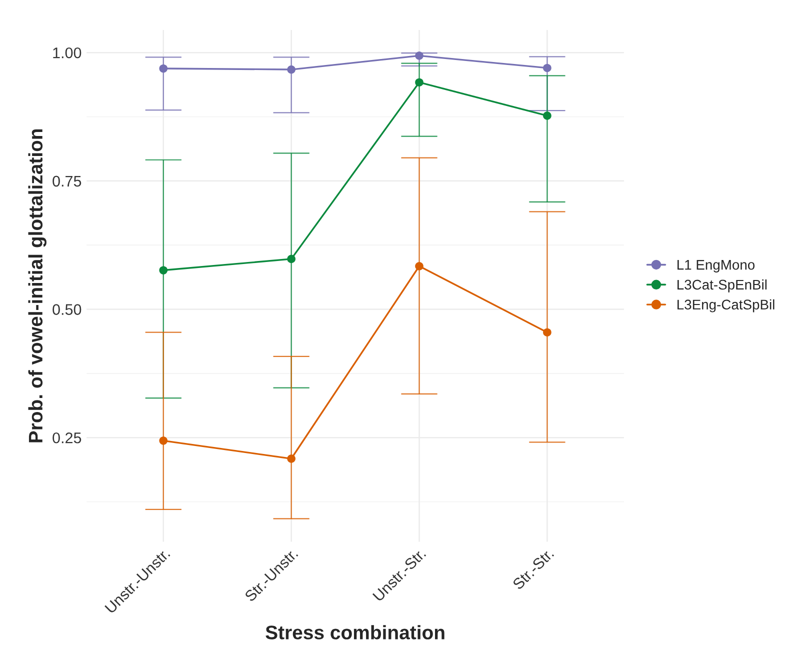 Image resolution: width=802 pixels, height=652 pixels. I want to click on y-tick-label: 0.75, so click(67, 181).